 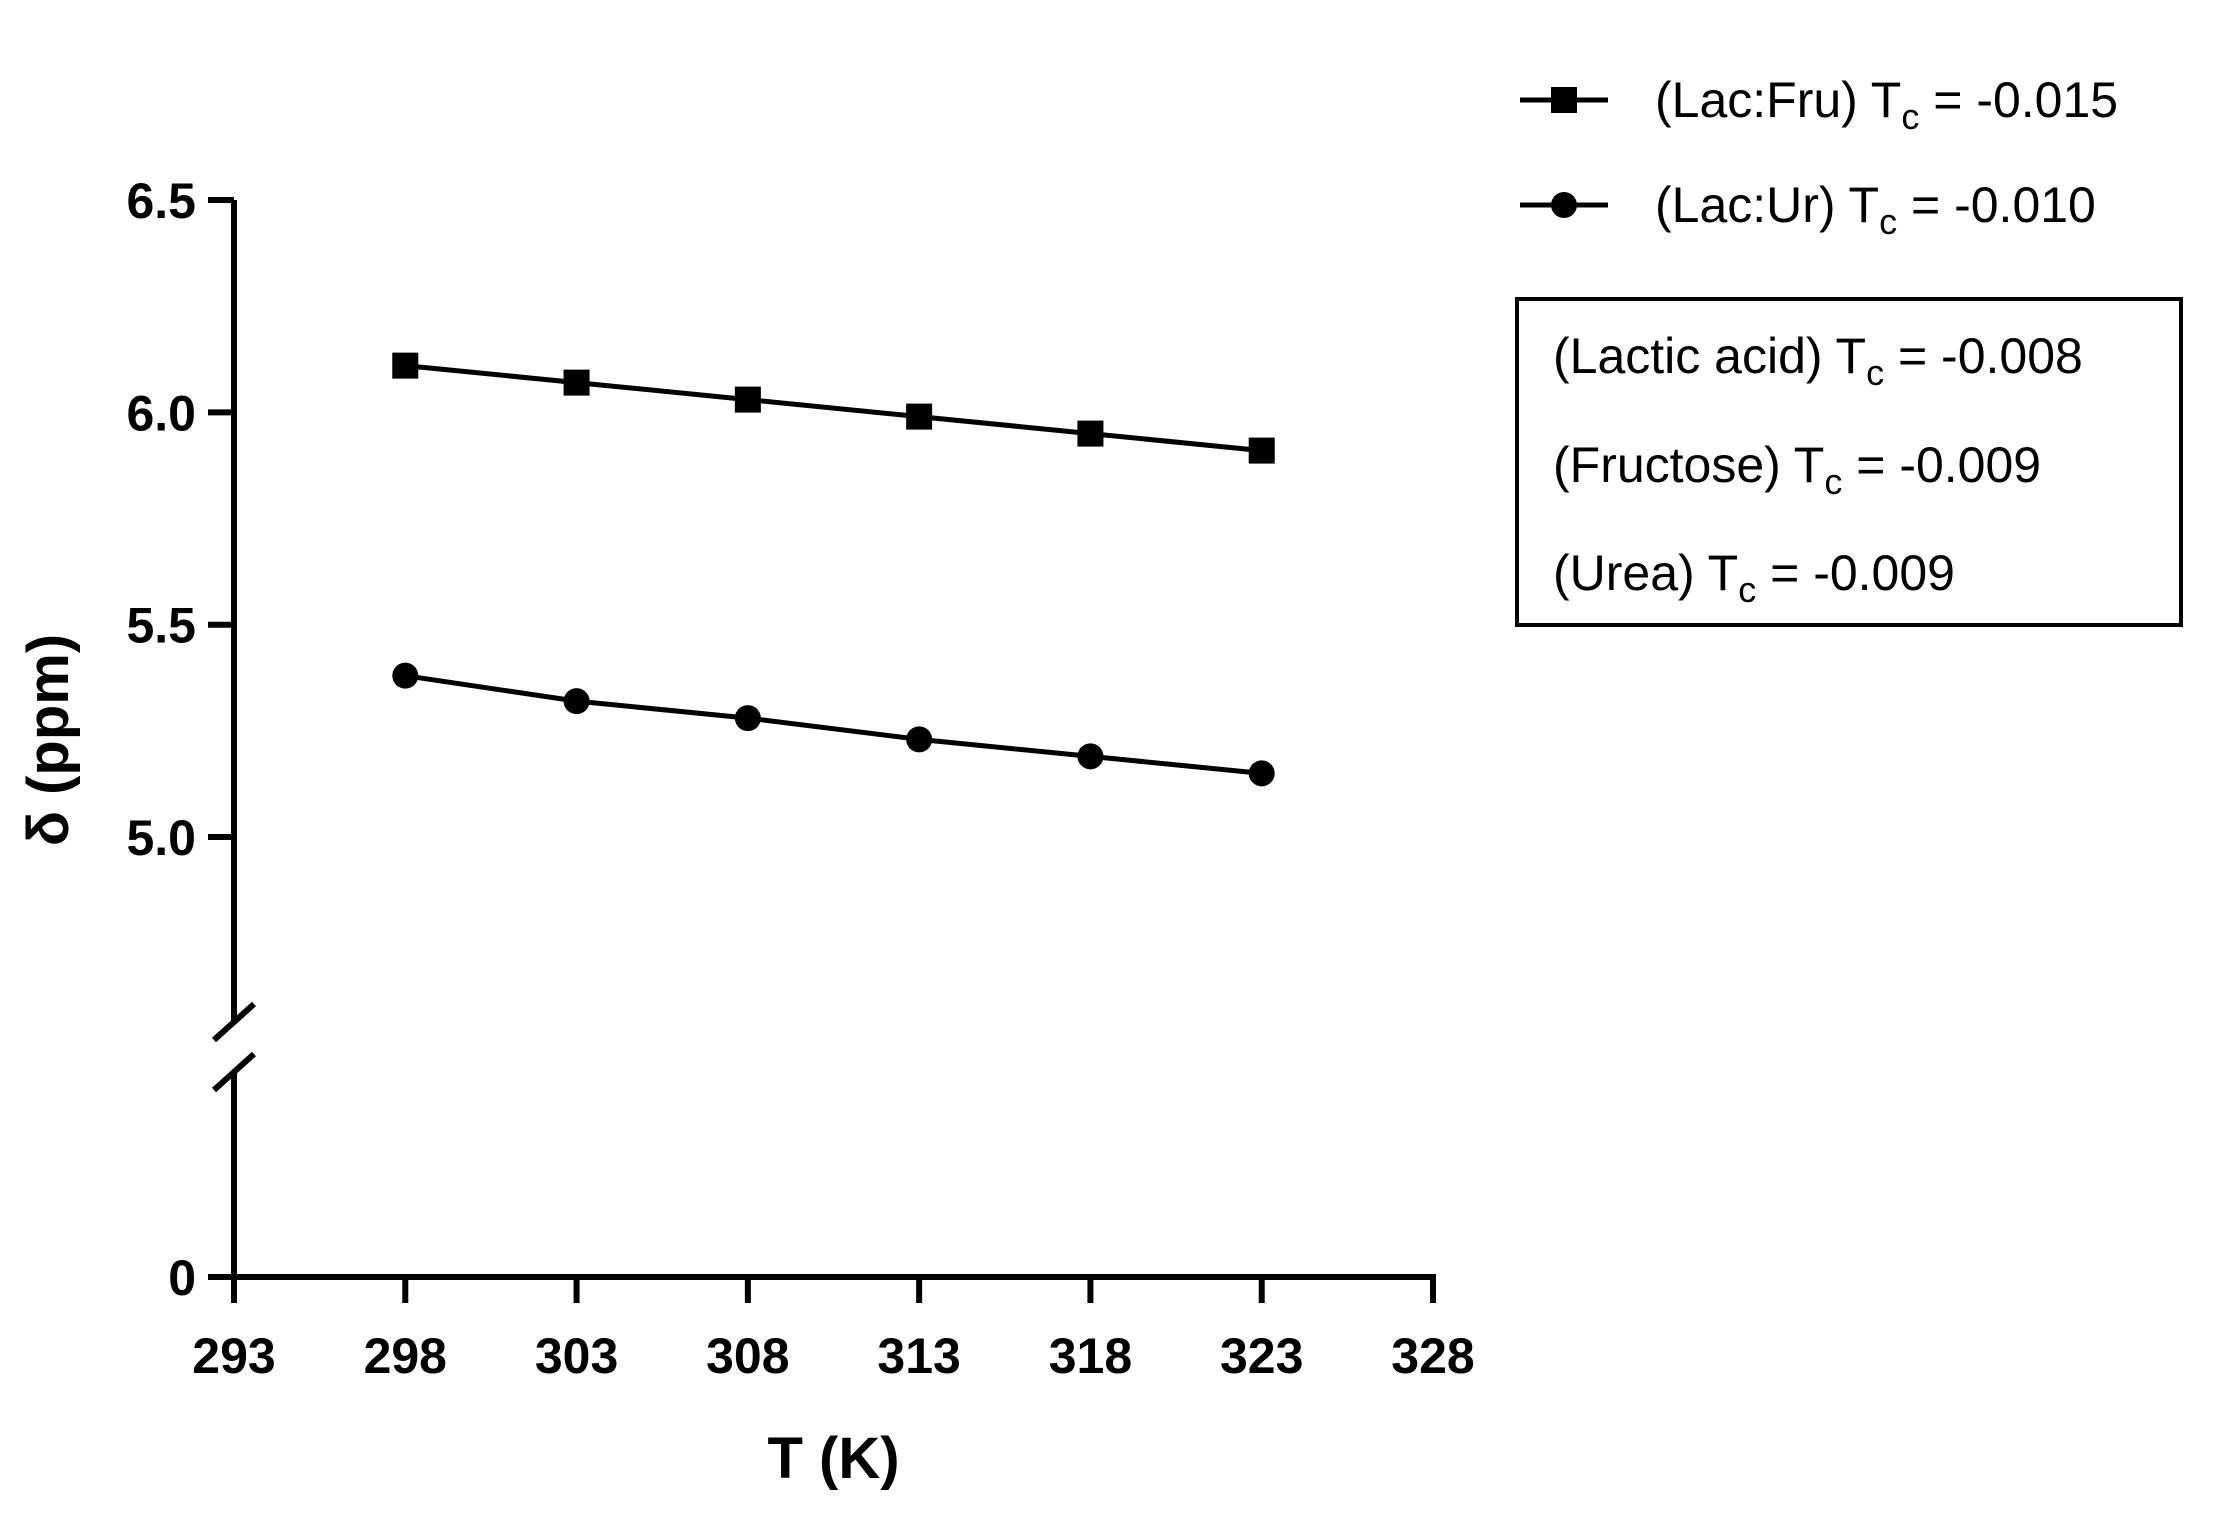 I want to click on annotation-text: (Urea) Tc = -0.009, so click(x=1754, y=577).